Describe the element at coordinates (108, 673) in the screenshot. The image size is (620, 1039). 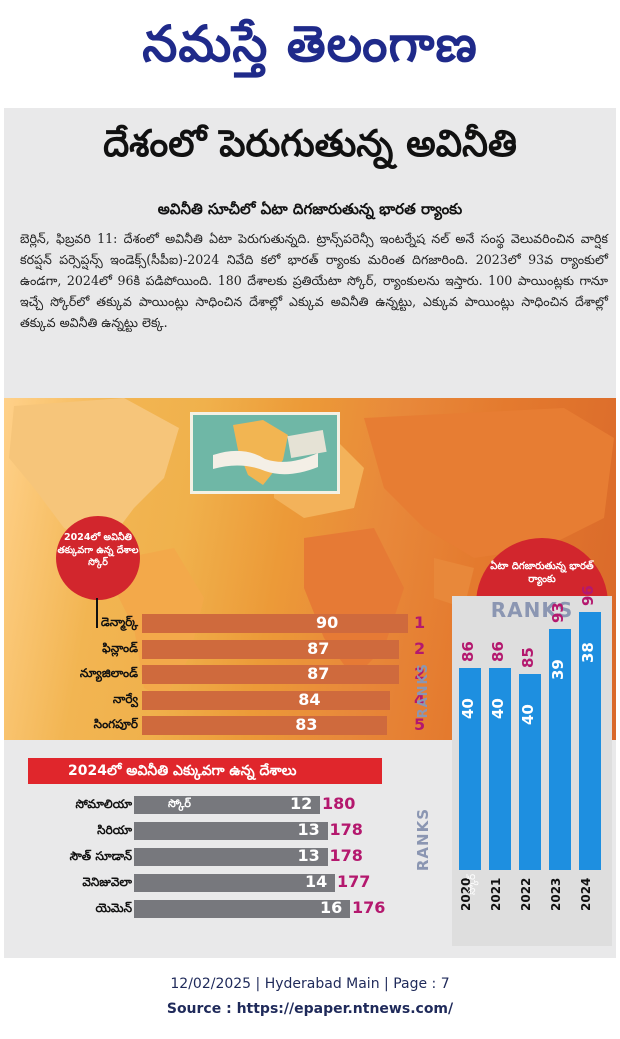
I see `country-label: న్యూజిలాండ్` at that location.